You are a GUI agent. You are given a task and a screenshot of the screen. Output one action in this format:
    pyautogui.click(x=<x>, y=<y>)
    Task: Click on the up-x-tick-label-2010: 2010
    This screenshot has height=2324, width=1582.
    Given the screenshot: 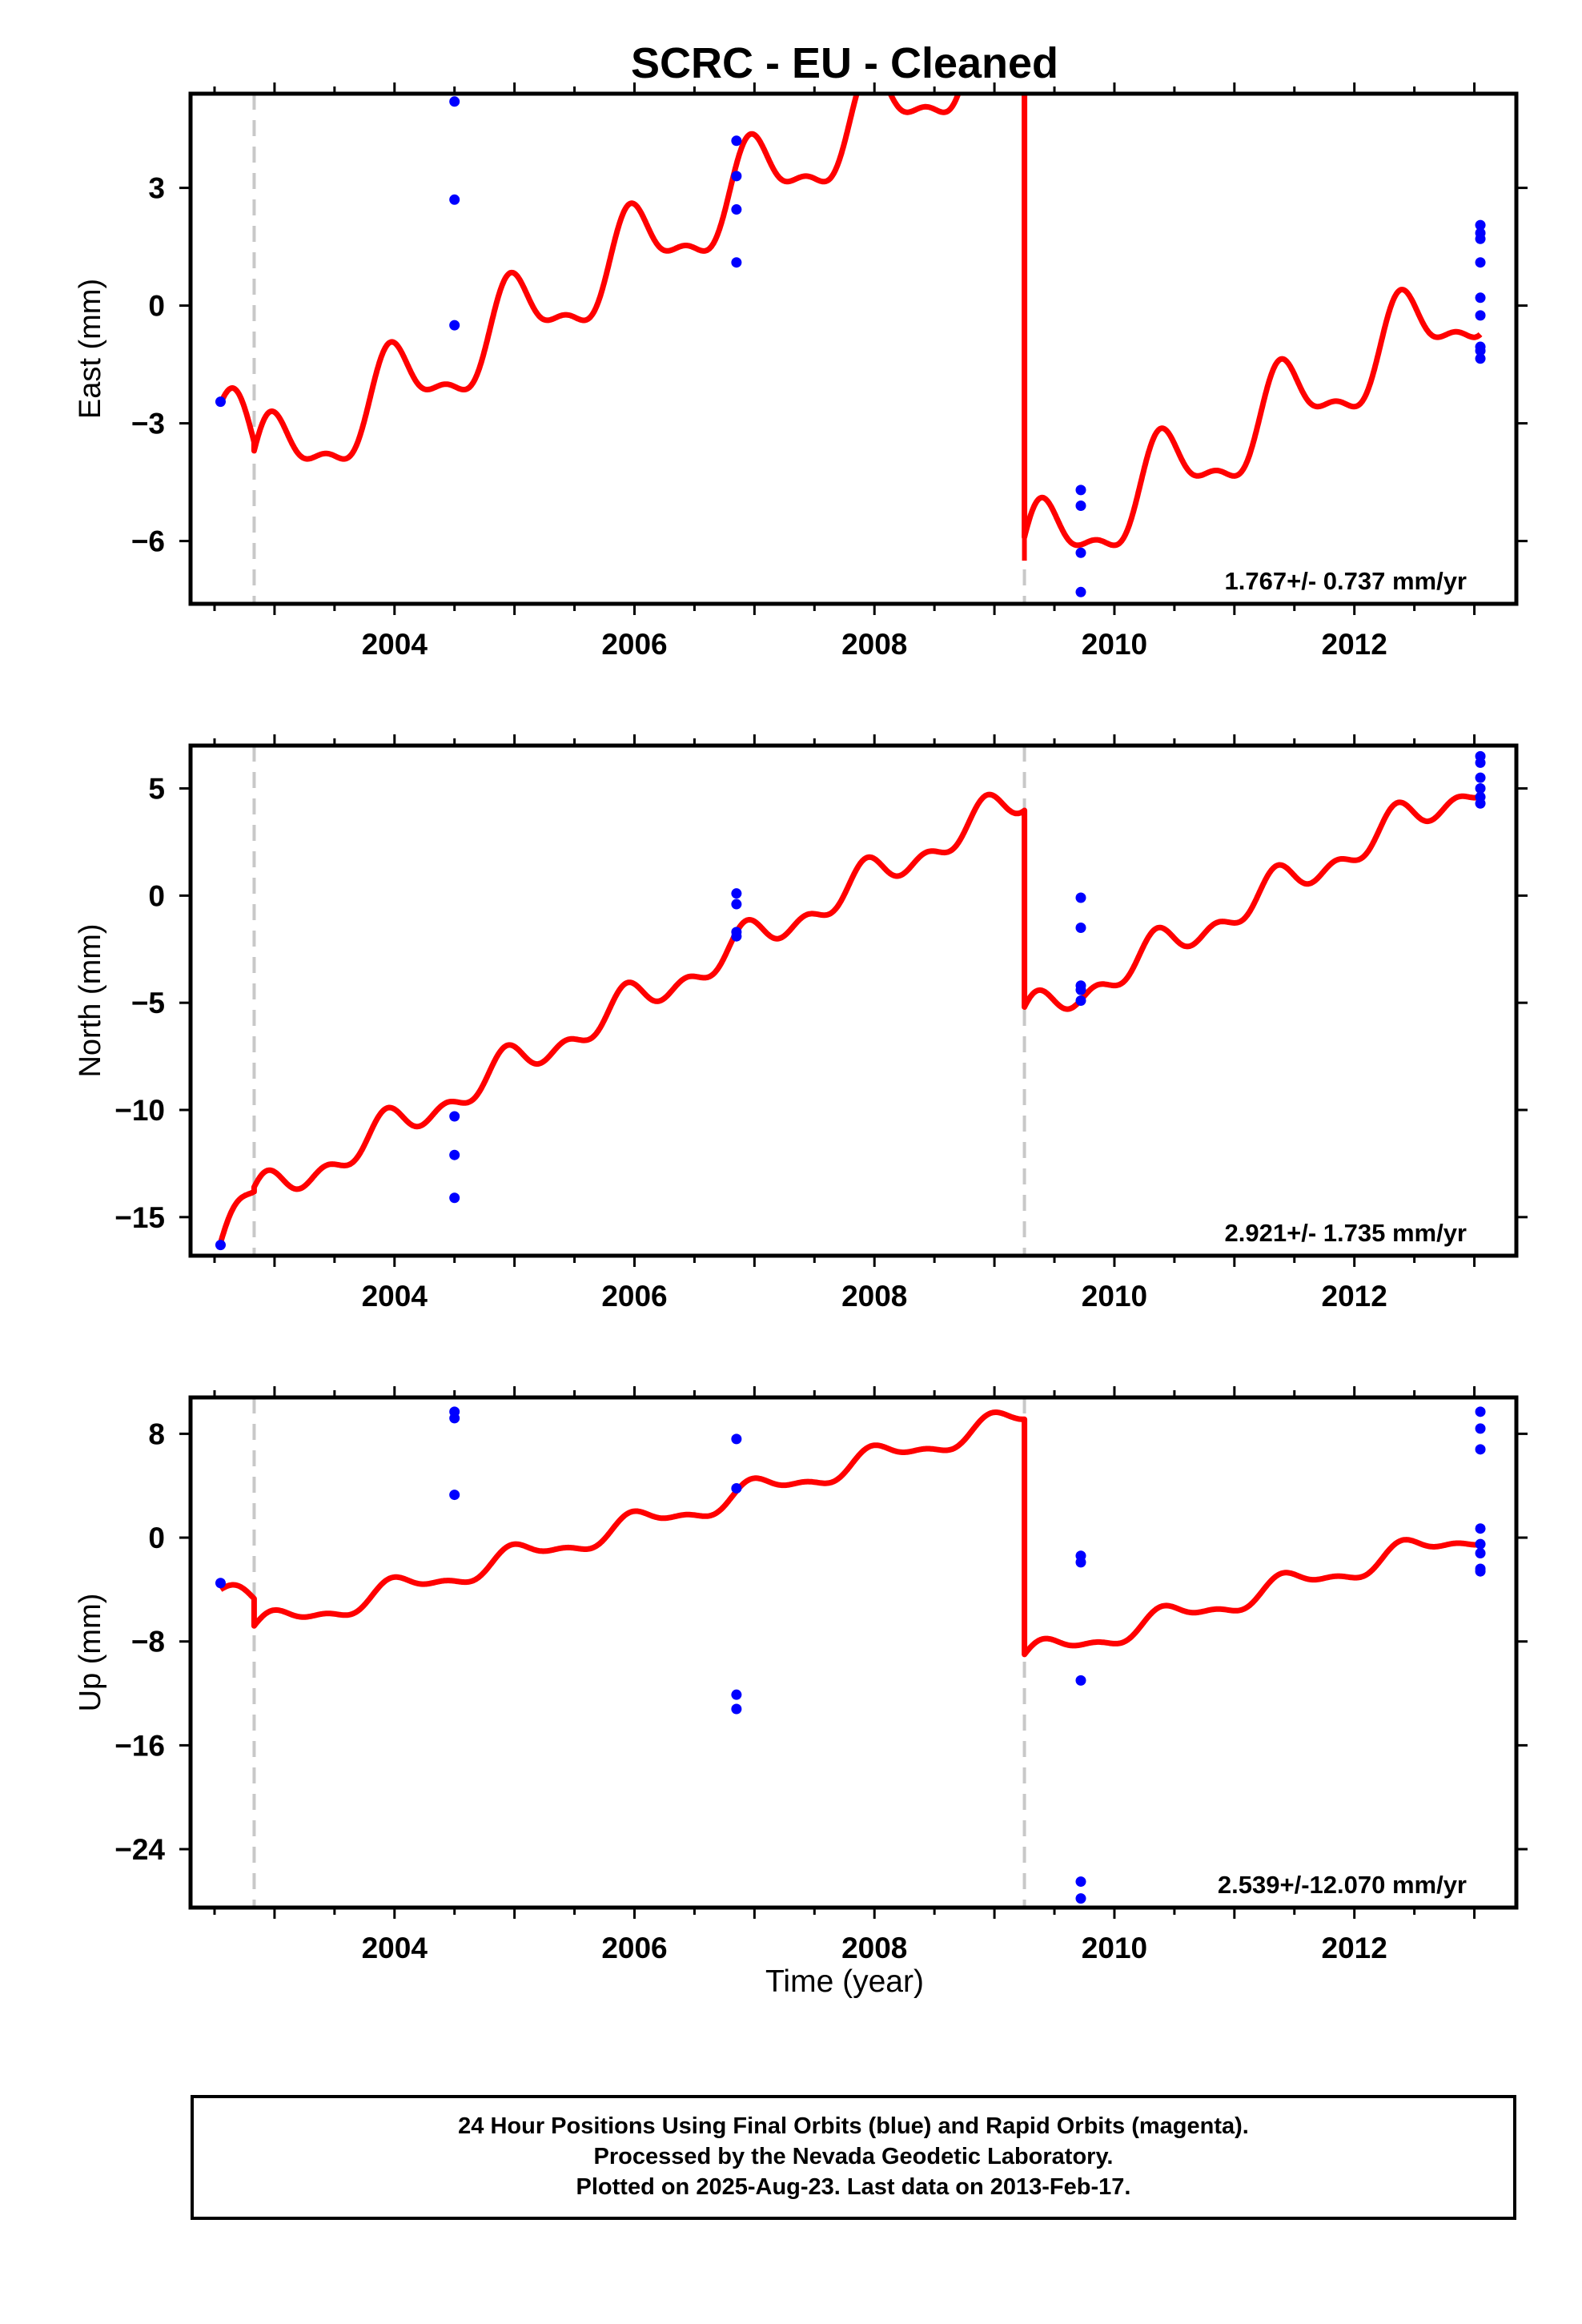 What is the action you would take?
    pyautogui.click(x=1114, y=1948)
    